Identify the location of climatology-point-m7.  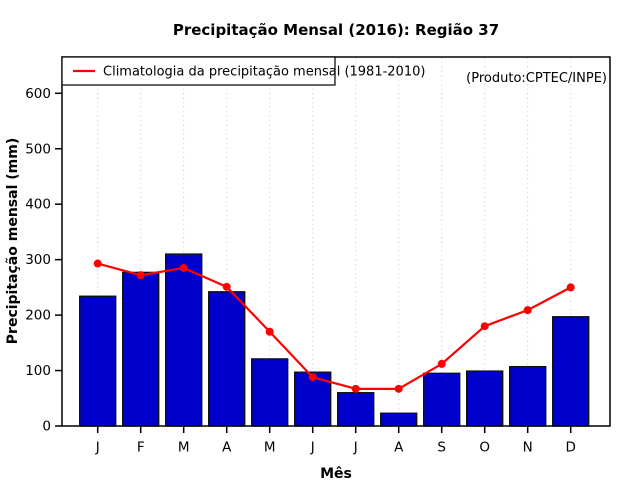
(355, 388).